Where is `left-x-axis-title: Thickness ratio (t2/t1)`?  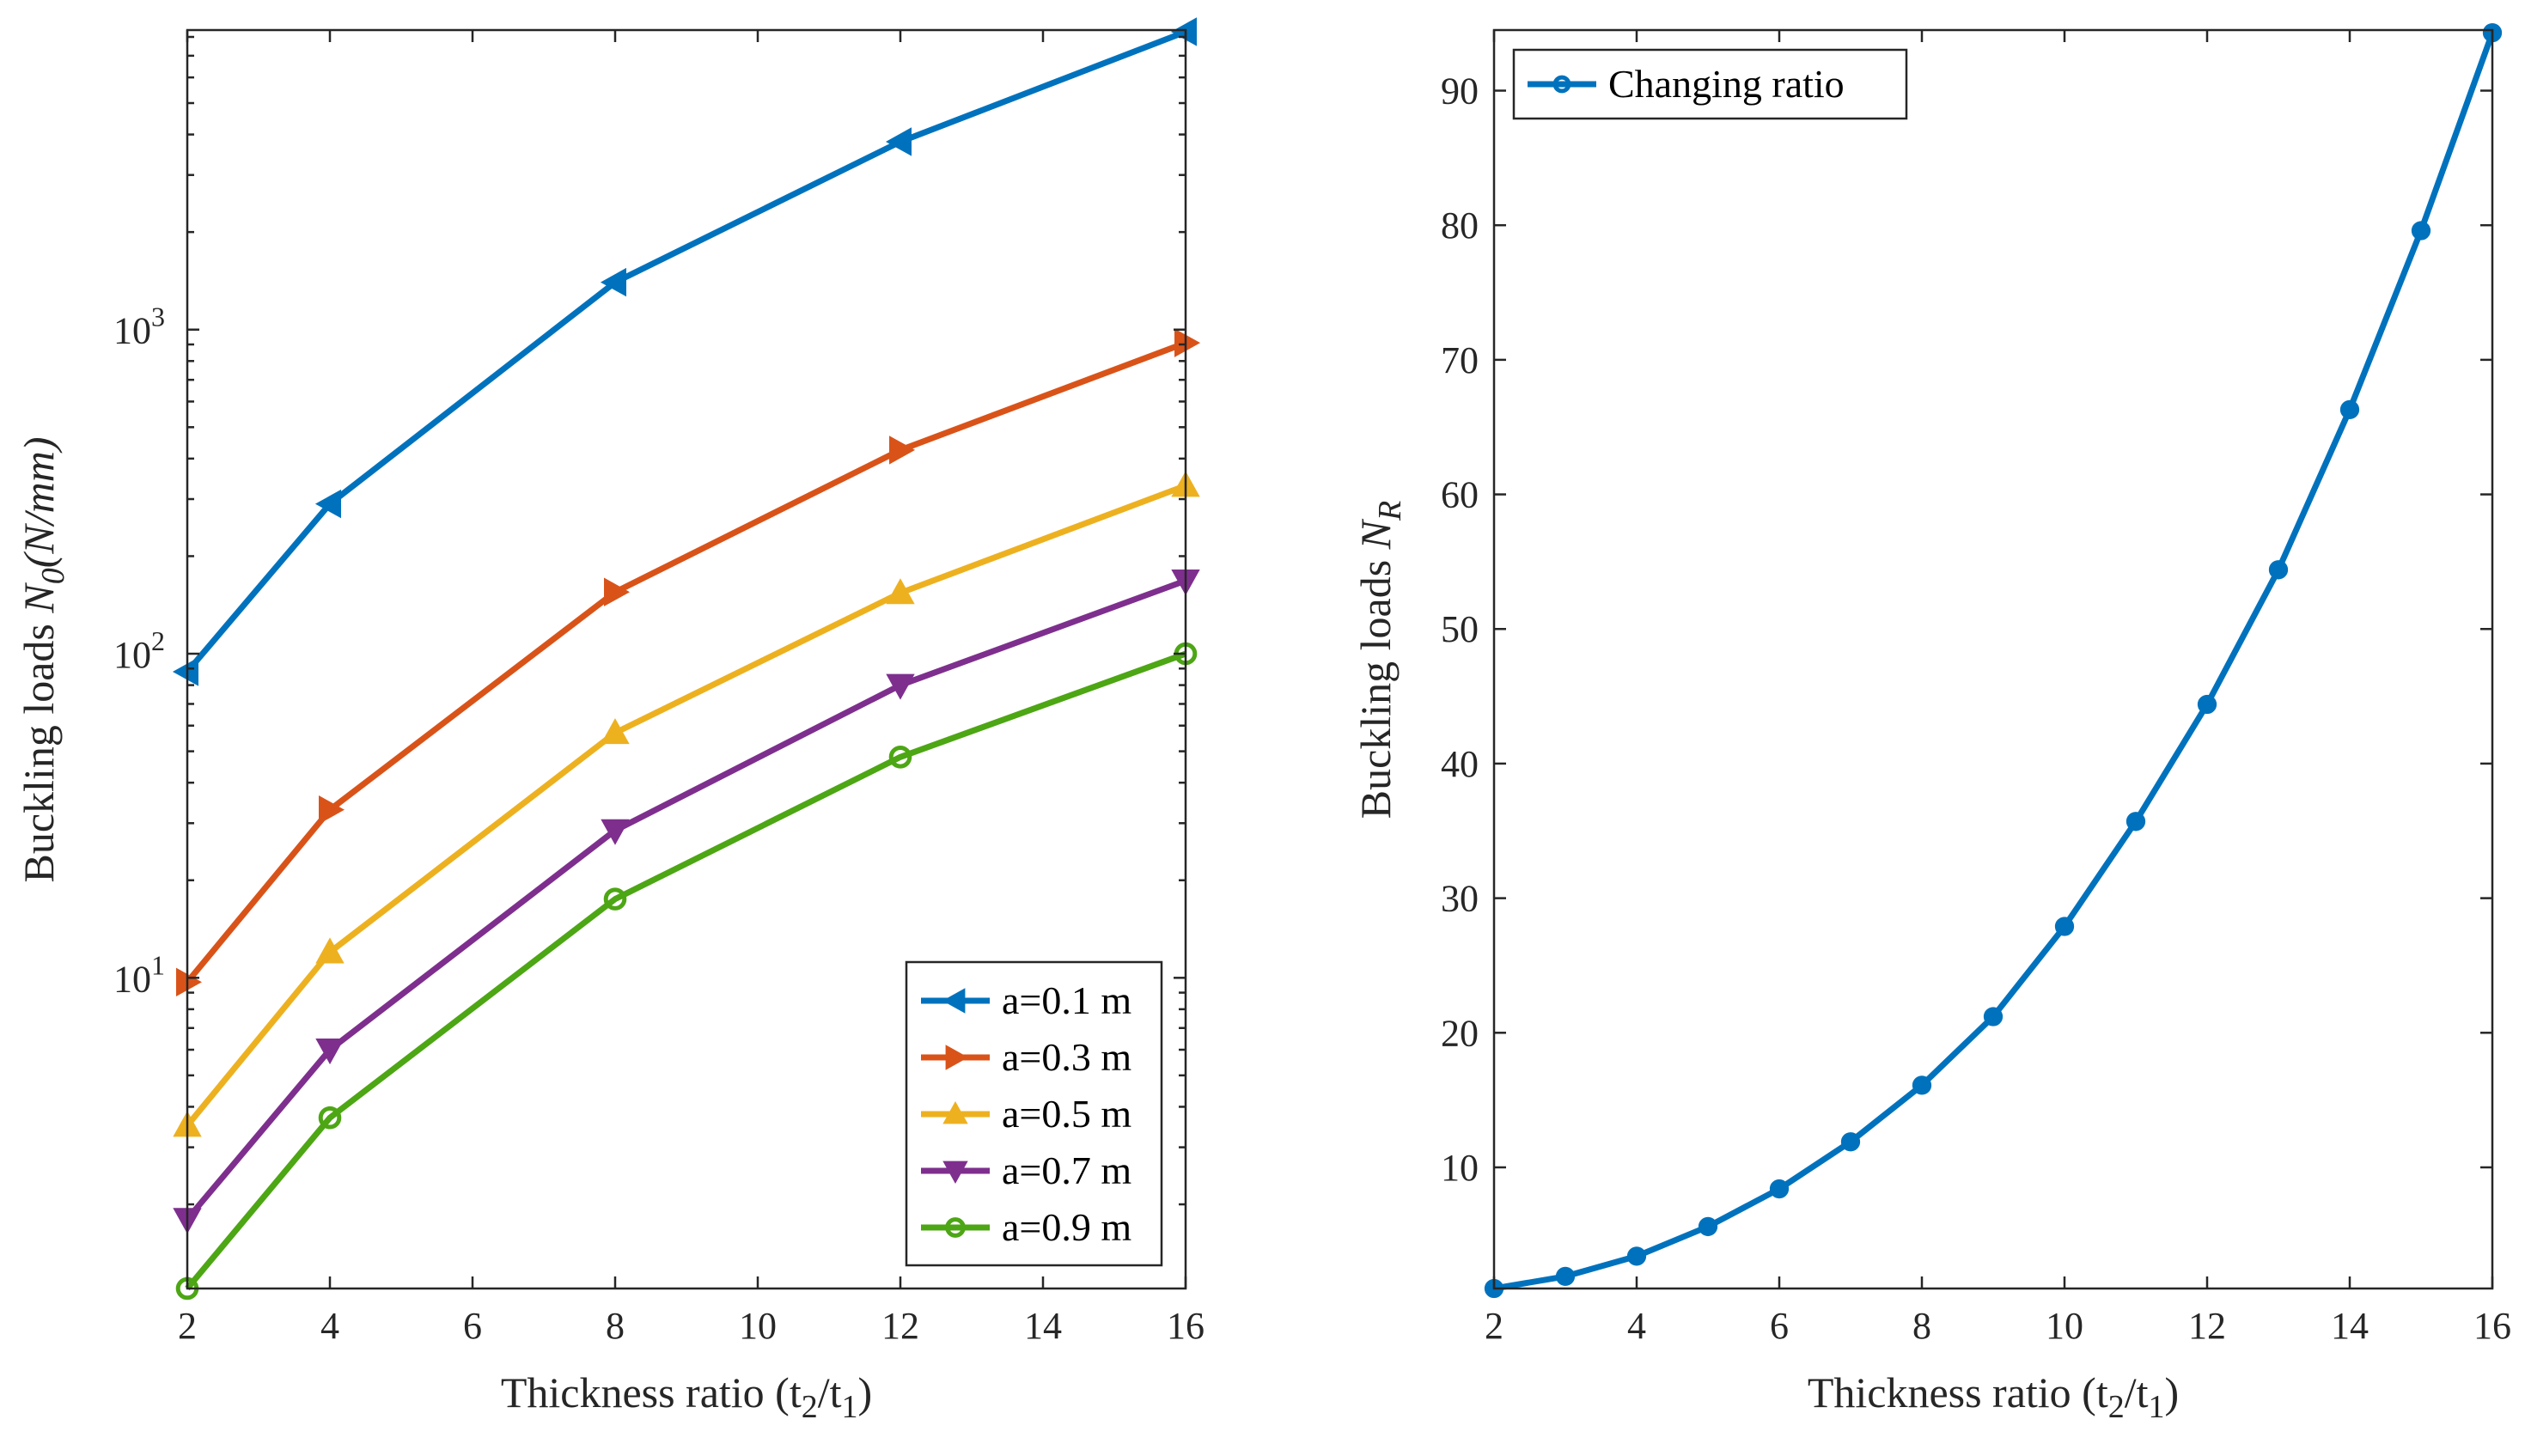 left-x-axis-title: Thickness ratio (t2/t1) is located at coordinates (686, 1396).